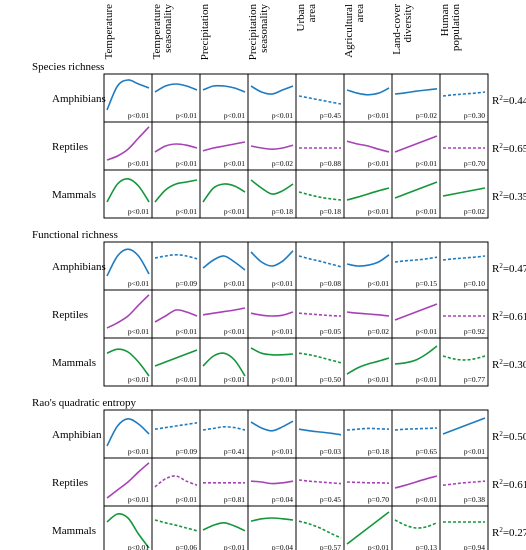 Image resolution: width=526 pixels, height=550 pixels. I want to click on p-value-label: p=0.08, so click(330, 283).